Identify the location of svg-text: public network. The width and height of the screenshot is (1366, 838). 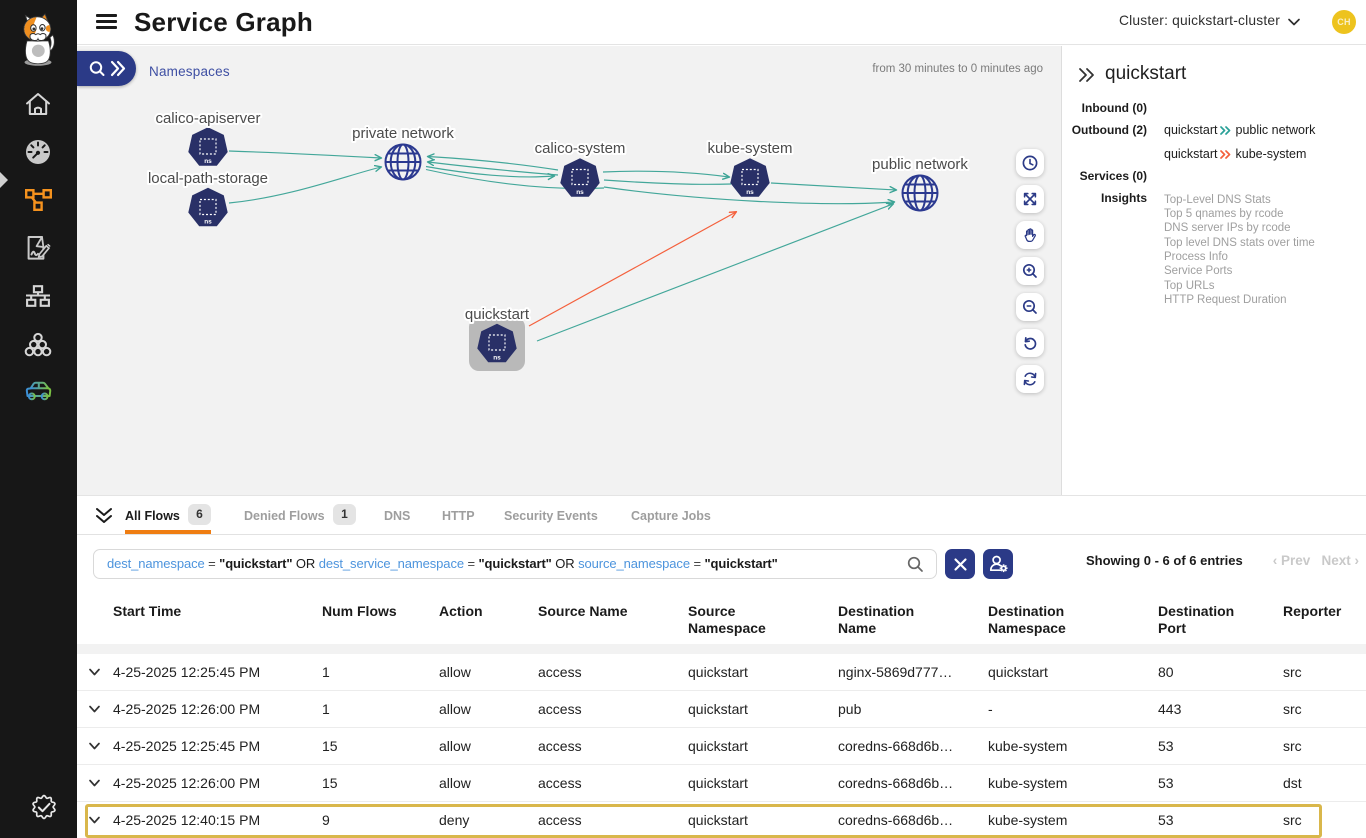
(920, 164).